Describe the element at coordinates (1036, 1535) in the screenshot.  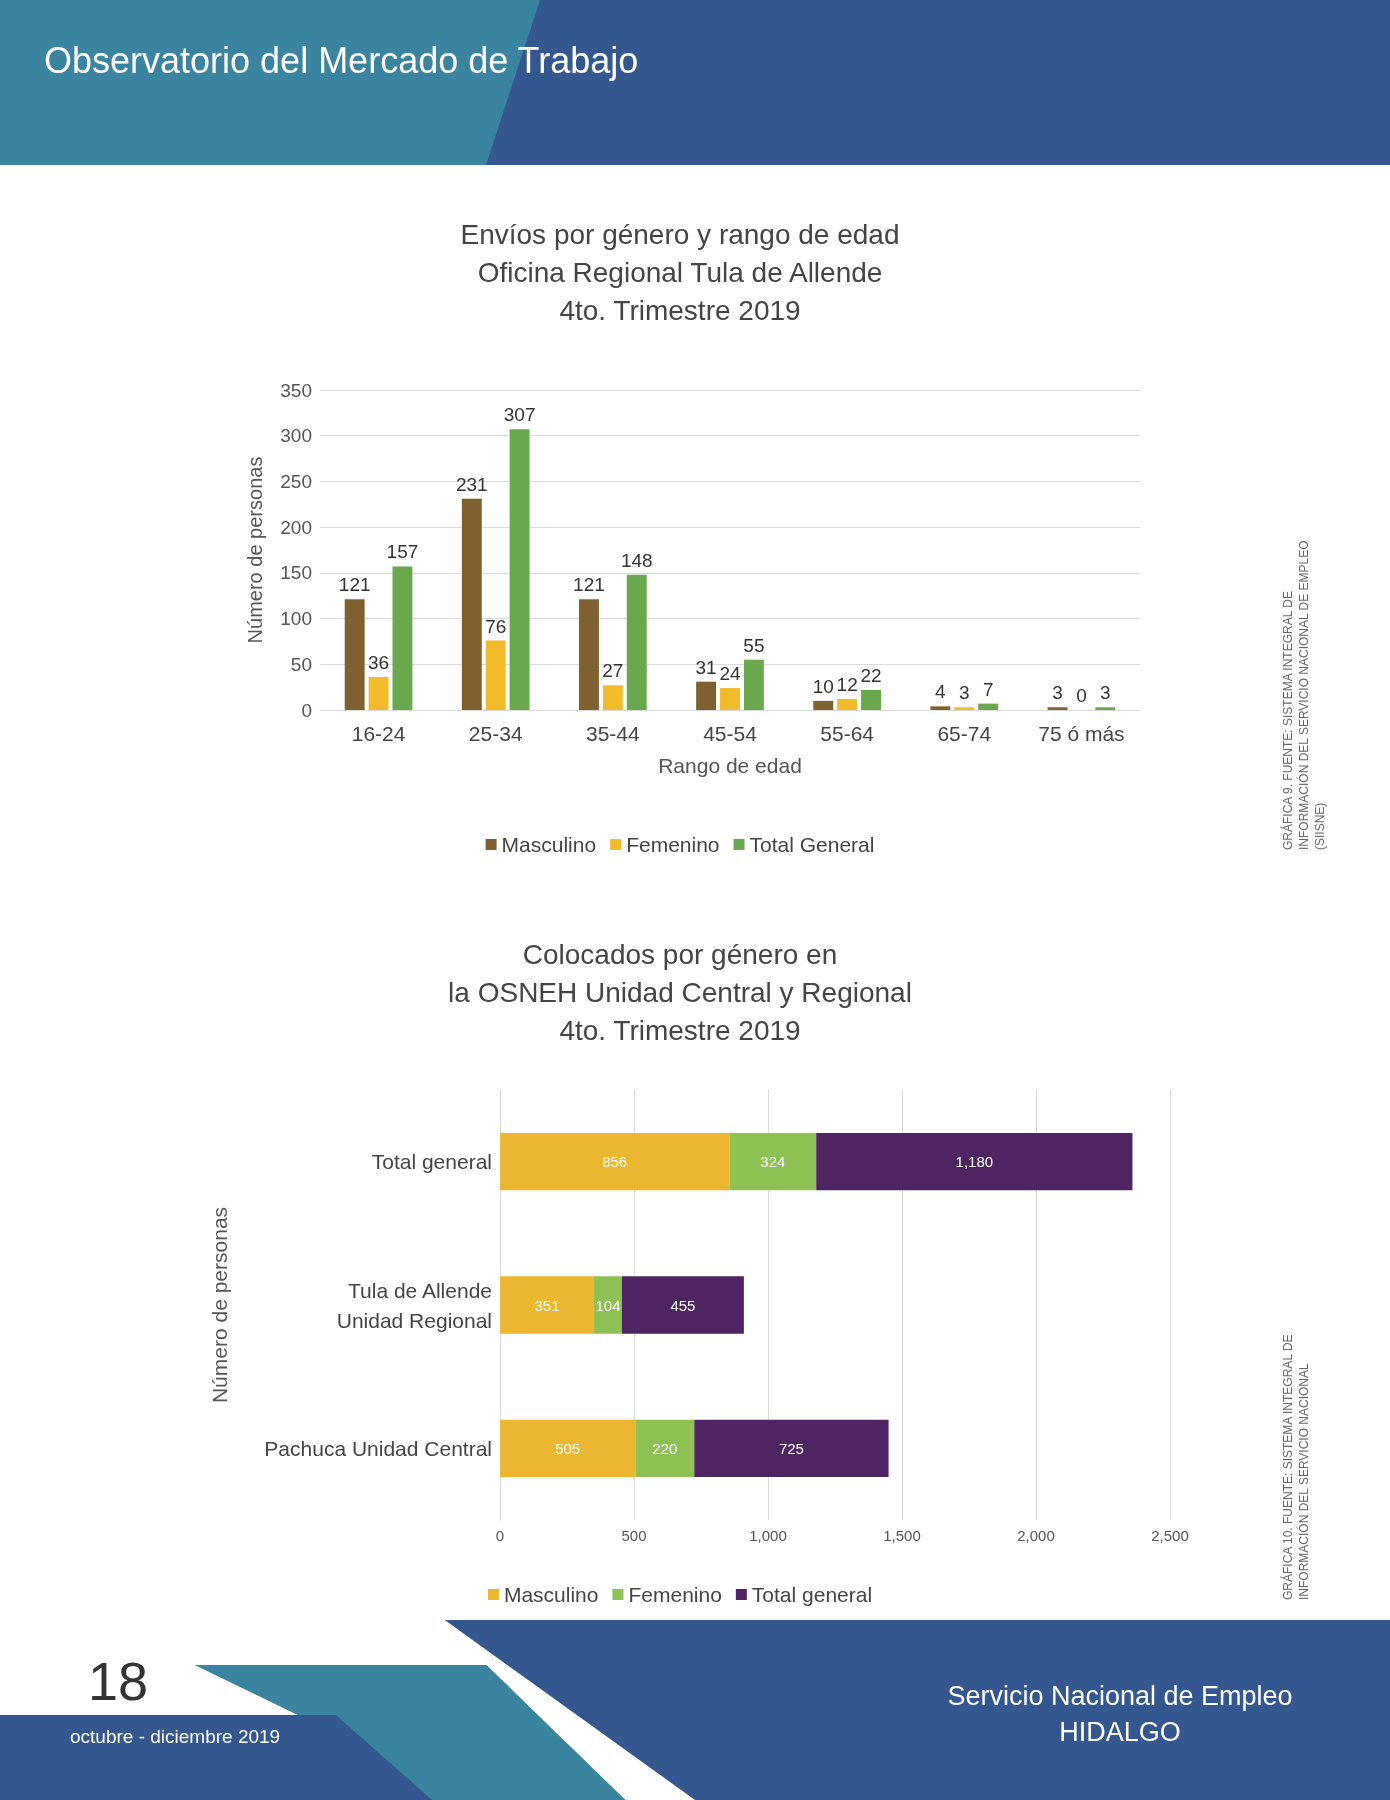
I see `x-tick-label: 2,000` at that location.